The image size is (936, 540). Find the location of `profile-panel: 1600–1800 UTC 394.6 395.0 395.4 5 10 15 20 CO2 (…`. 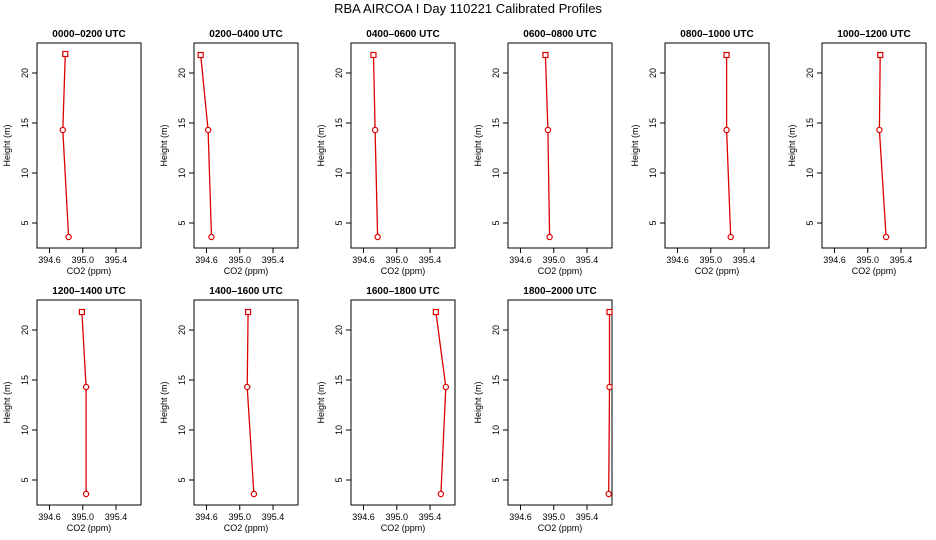

profile-panel: 1600–1800 UTC 394.6 395.0 395.4 5 10 15 20 CO2 (… is located at coordinates (386, 409).